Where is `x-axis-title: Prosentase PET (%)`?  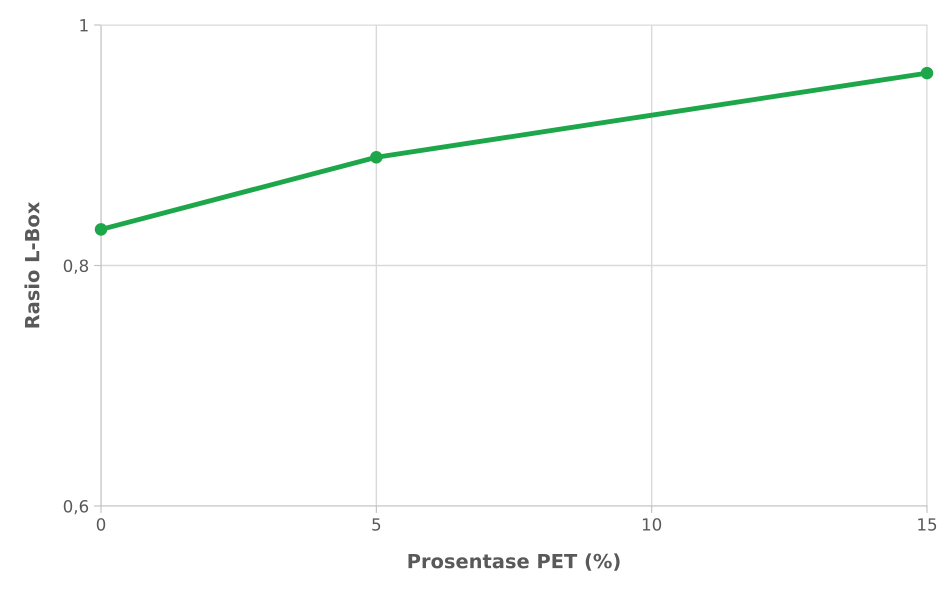
x-axis-title: Prosentase PET (%) is located at coordinates (514, 562).